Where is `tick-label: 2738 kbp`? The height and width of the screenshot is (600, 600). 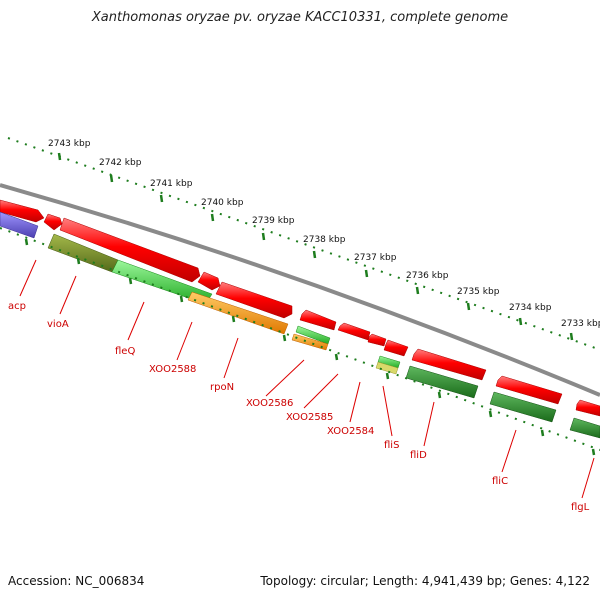
tick-label: 2738 kbp is located at coordinates (324, 240).